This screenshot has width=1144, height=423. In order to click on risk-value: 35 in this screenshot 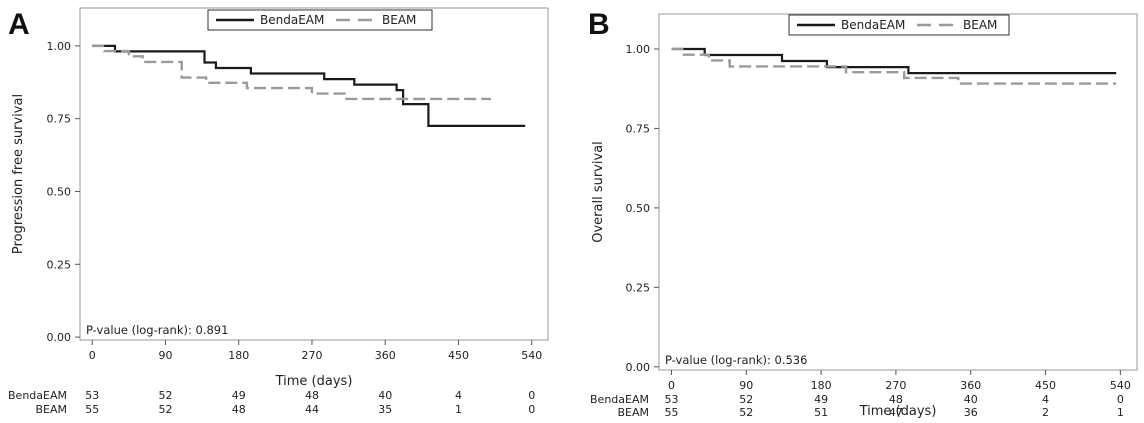, I will do `click(385, 409)`.